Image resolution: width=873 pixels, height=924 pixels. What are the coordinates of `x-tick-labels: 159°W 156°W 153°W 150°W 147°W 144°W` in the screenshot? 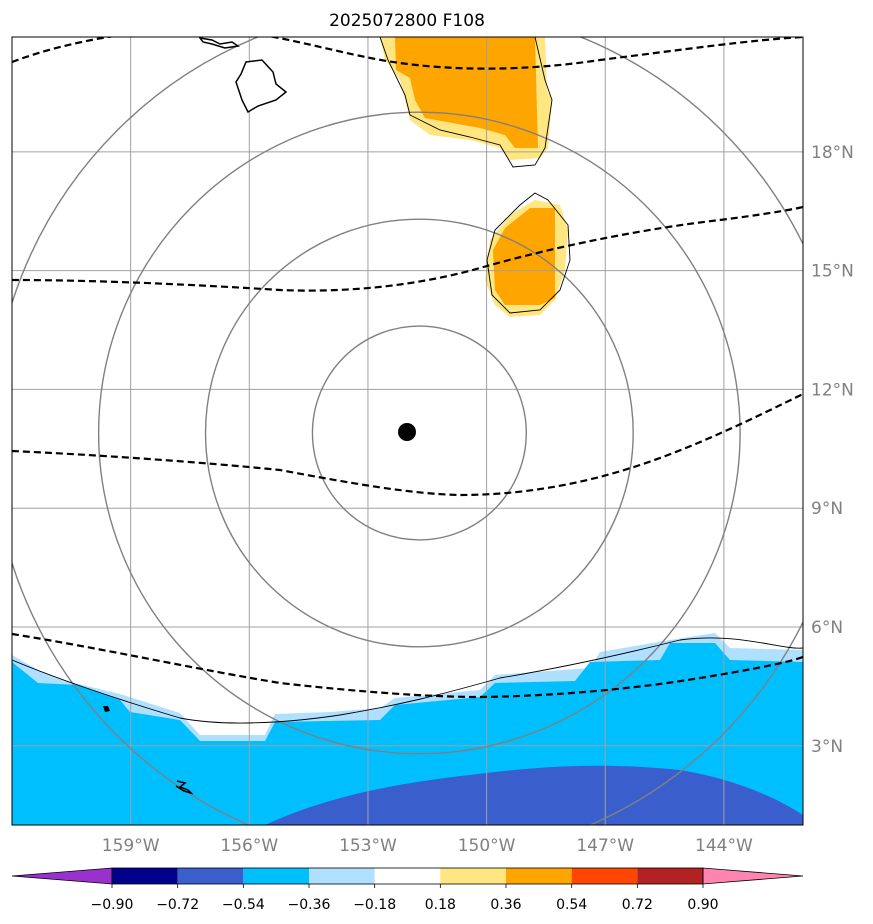 It's located at (427, 846).